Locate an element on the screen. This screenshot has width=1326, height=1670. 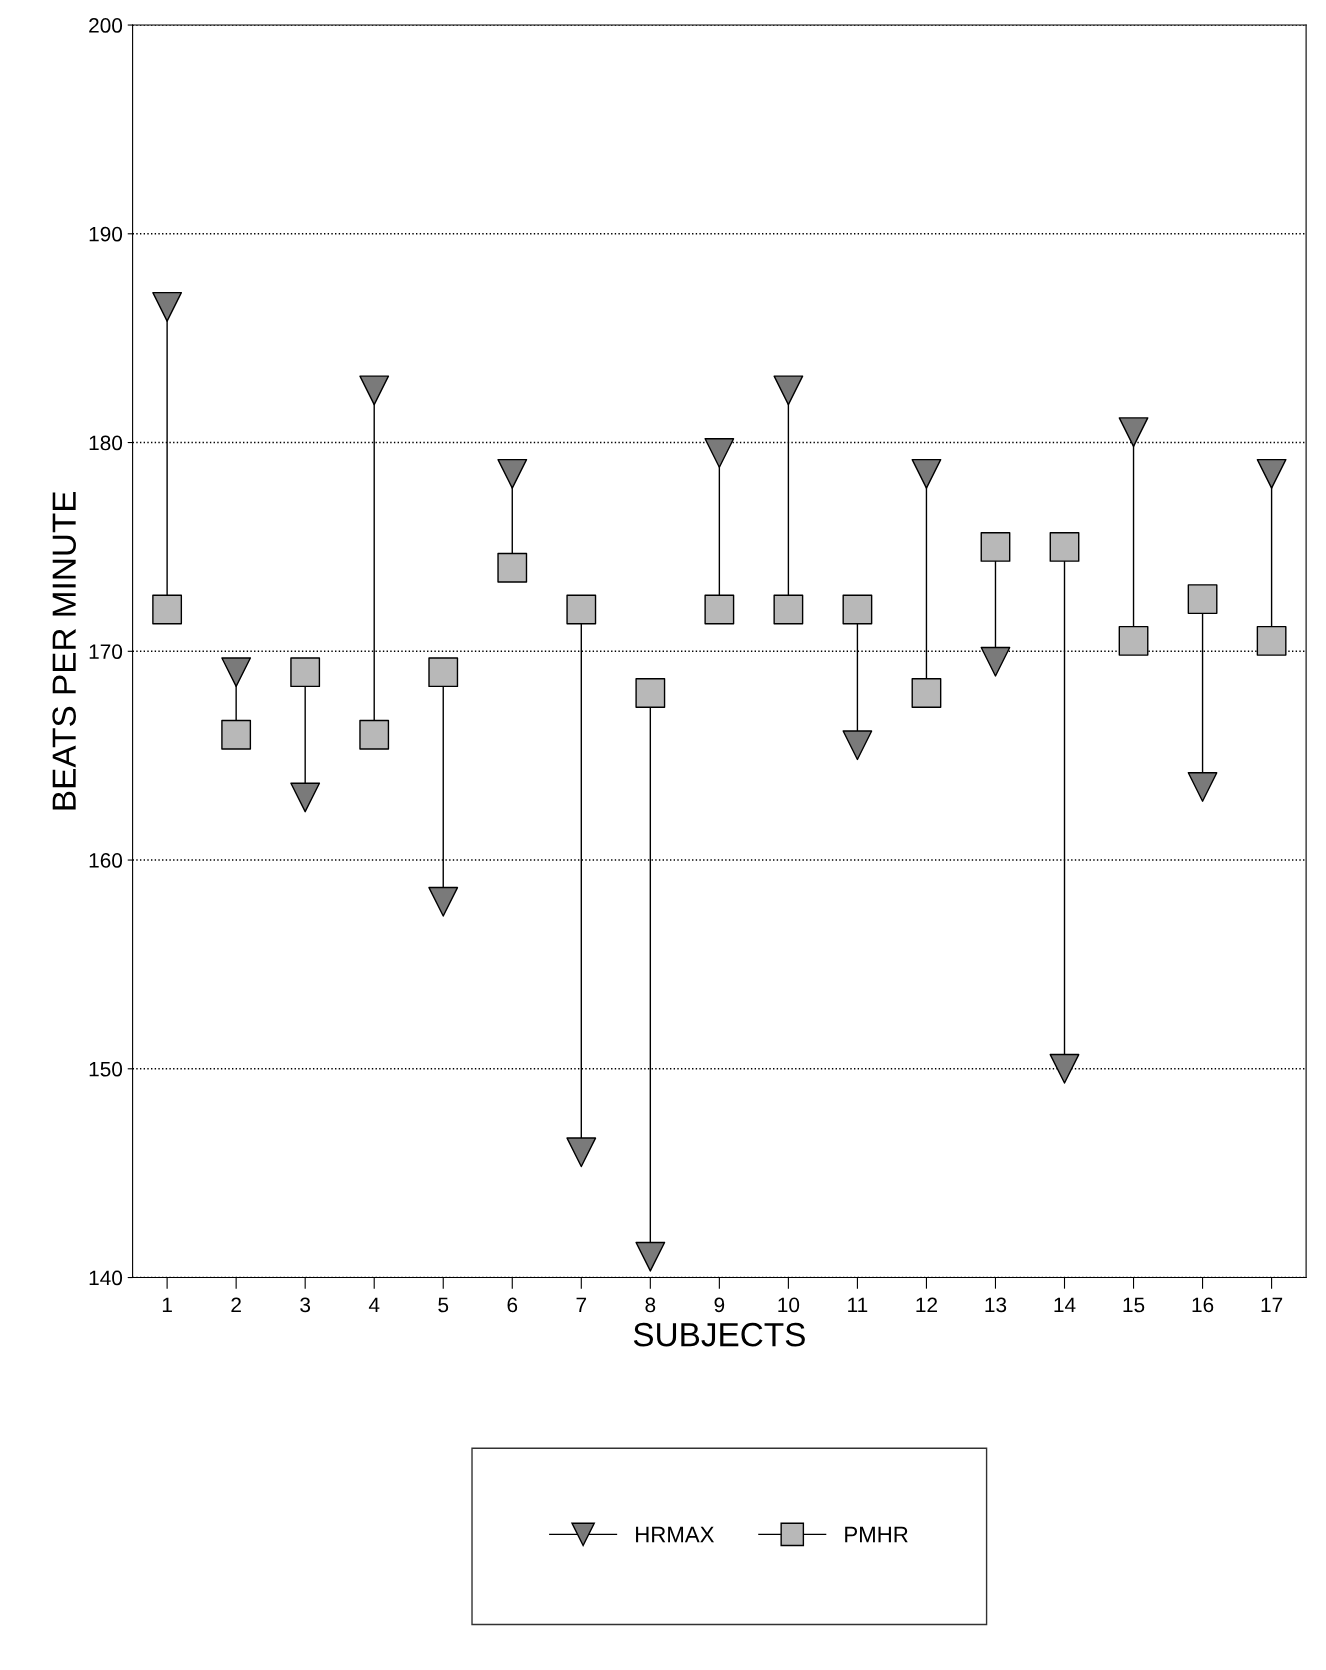
x-tick-label: 7 is located at coordinates (581, 1305).